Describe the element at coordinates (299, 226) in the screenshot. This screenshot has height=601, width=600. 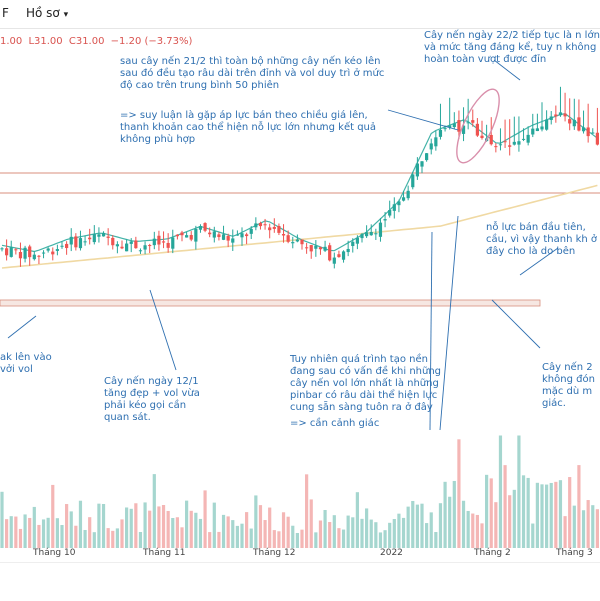
I see `slow-ma-line` at that location.